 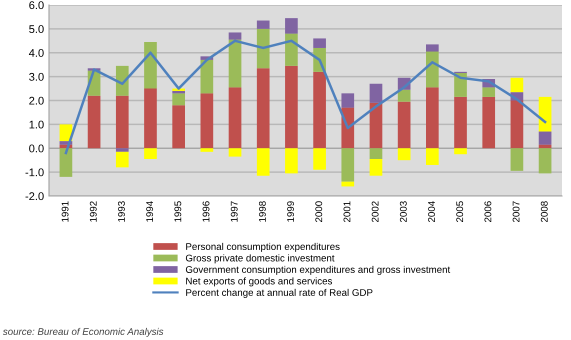 What do you see at coordinates (375, 211) in the screenshot?
I see `x-tick-label: 2002` at bounding box center [375, 211].